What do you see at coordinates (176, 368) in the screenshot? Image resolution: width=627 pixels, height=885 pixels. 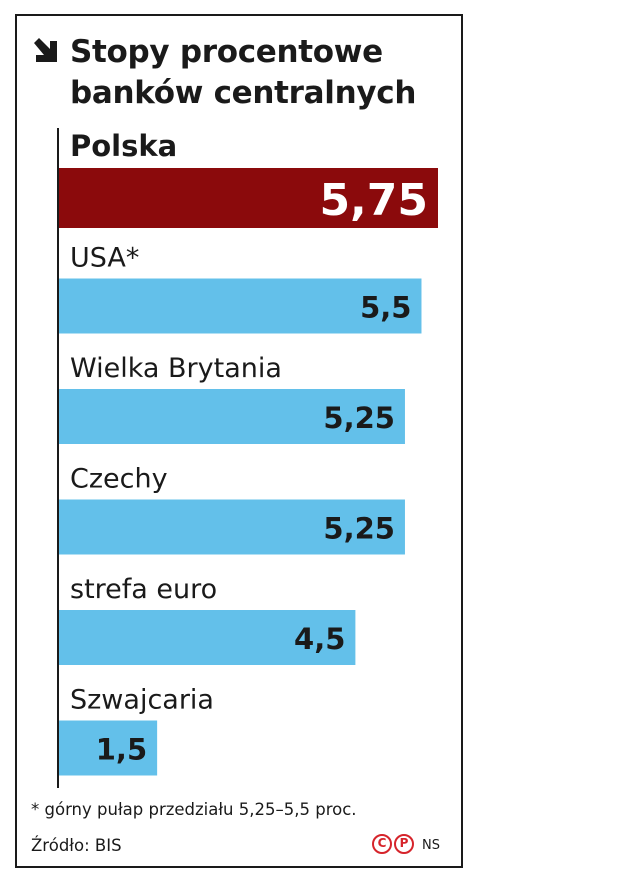 I see `category-label: Wielka Brytania` at bounding box center [176, 368].